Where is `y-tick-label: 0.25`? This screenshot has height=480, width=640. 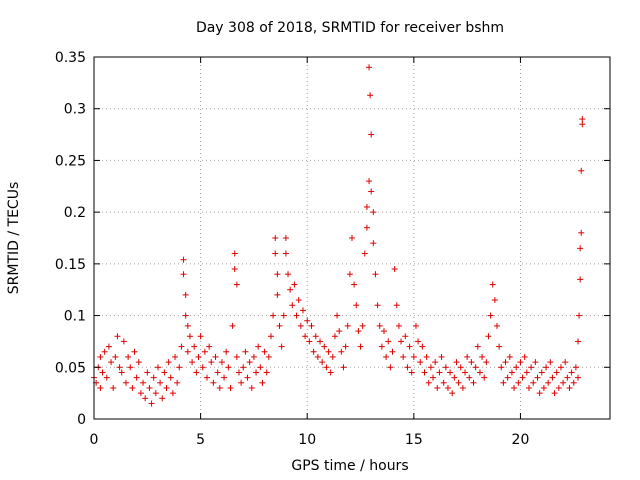
y-tick-label: 0.25 is located at coordinates (70, 161).